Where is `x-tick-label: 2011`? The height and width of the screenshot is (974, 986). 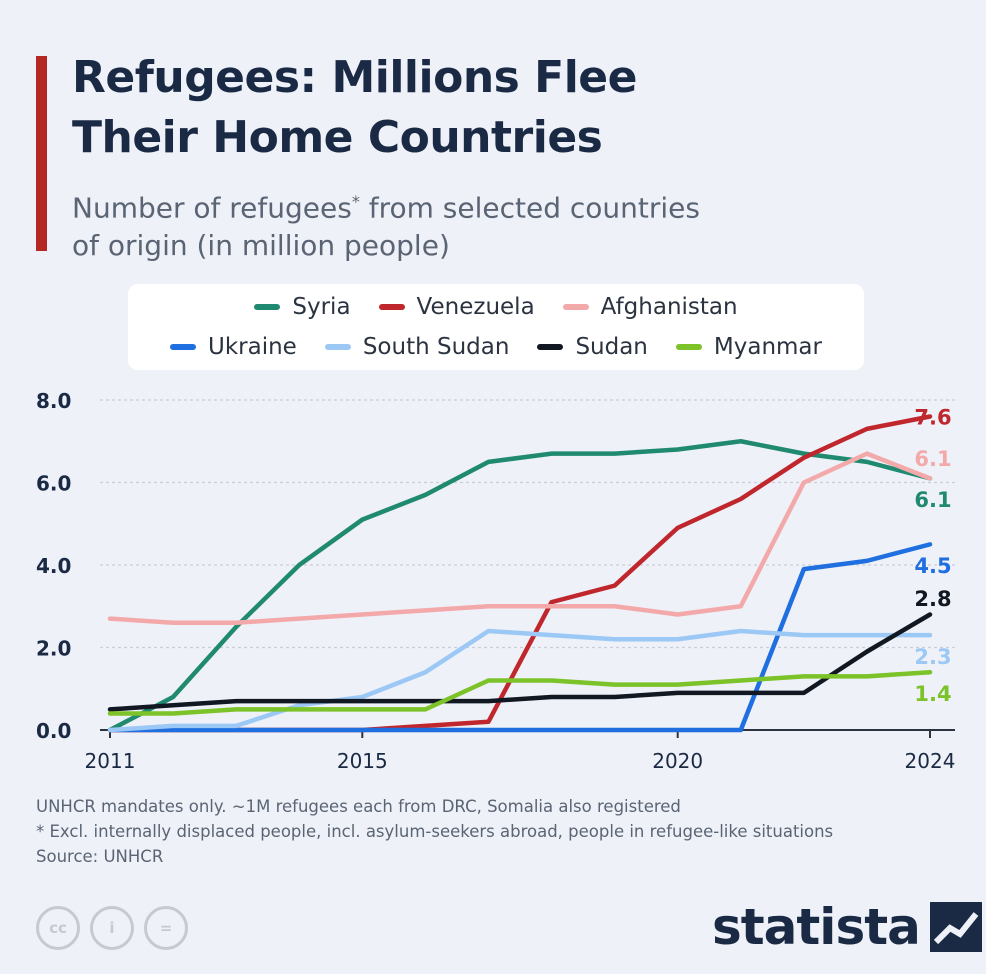 x-tick-label: 2011 is located at coordinates (110, 761).